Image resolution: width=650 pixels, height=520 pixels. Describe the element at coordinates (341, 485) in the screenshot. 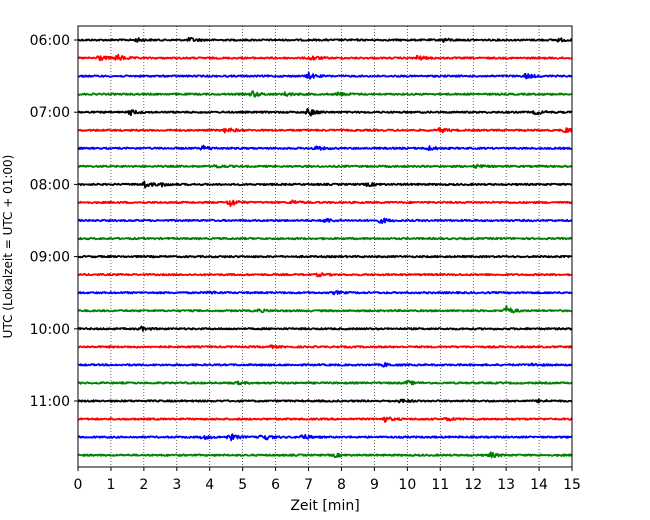

I see `x-tick-label: 8` at that location.